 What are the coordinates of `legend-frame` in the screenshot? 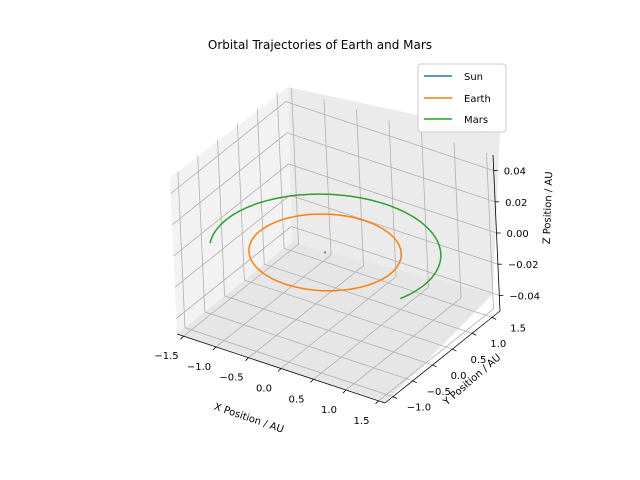 It's located at (462, 98).